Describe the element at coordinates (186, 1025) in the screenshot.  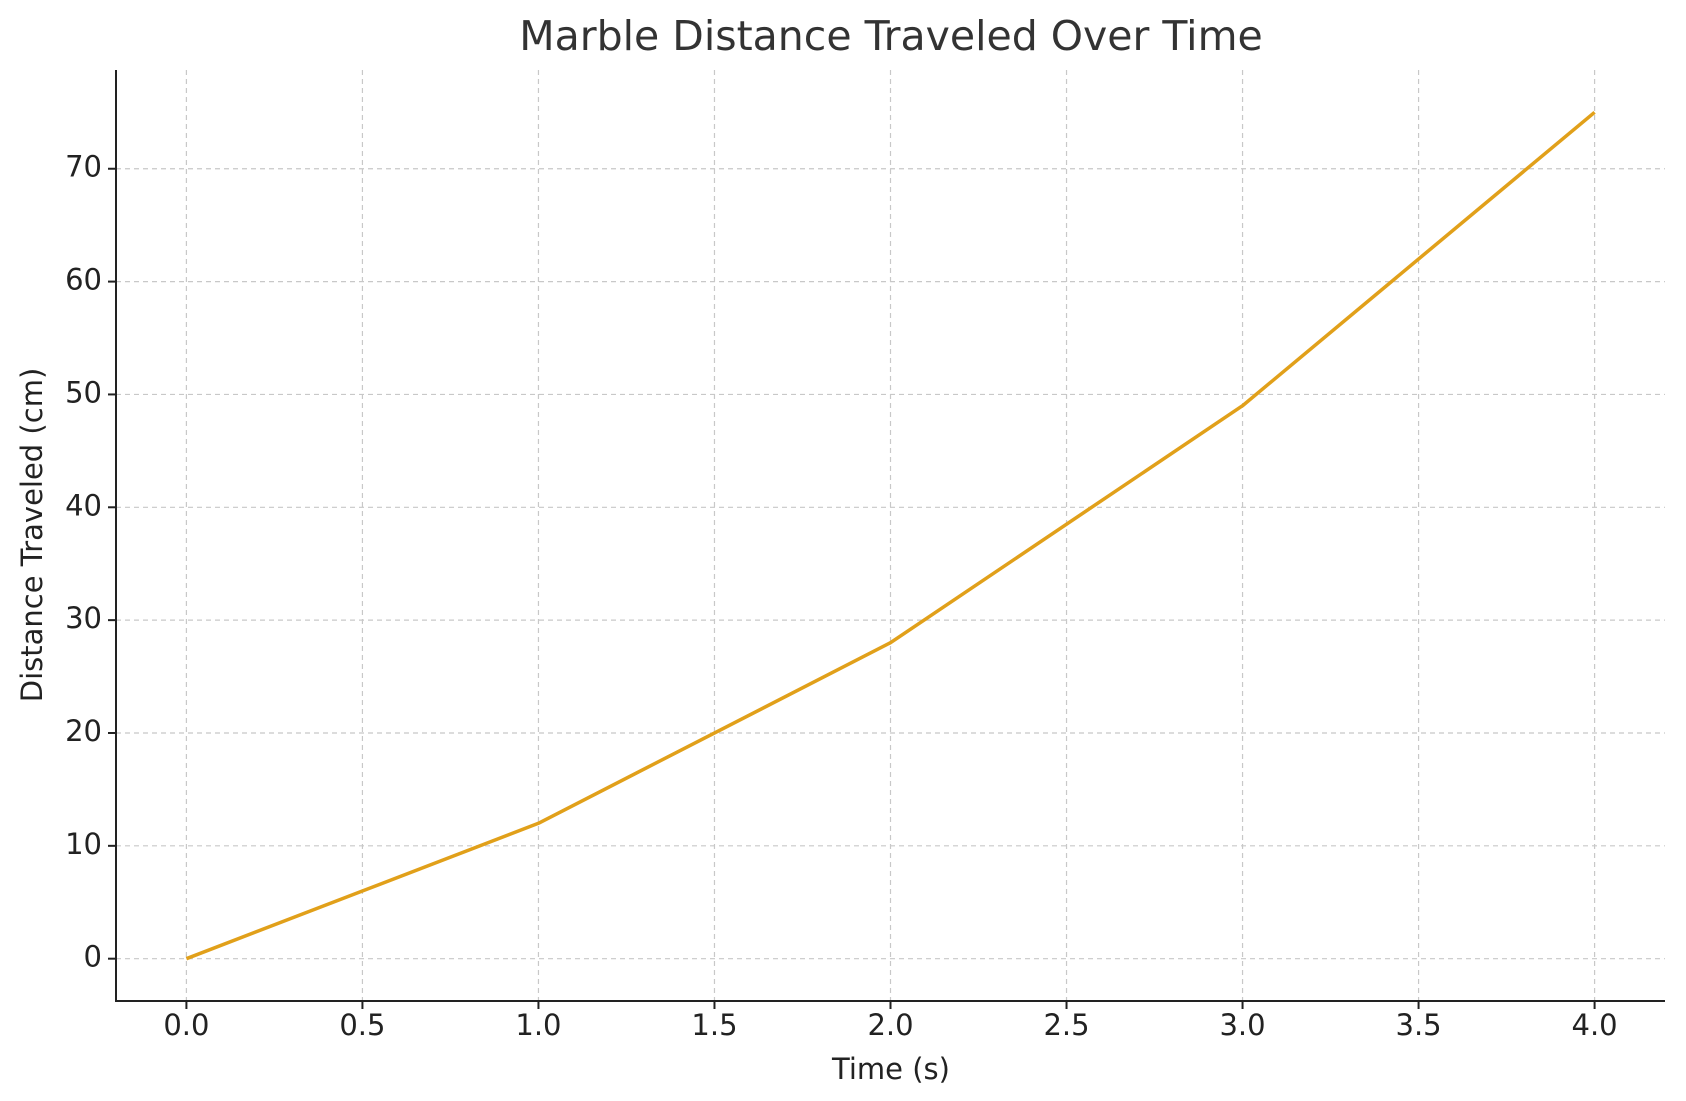
I see `x-tick-label: 0.0` at that location.